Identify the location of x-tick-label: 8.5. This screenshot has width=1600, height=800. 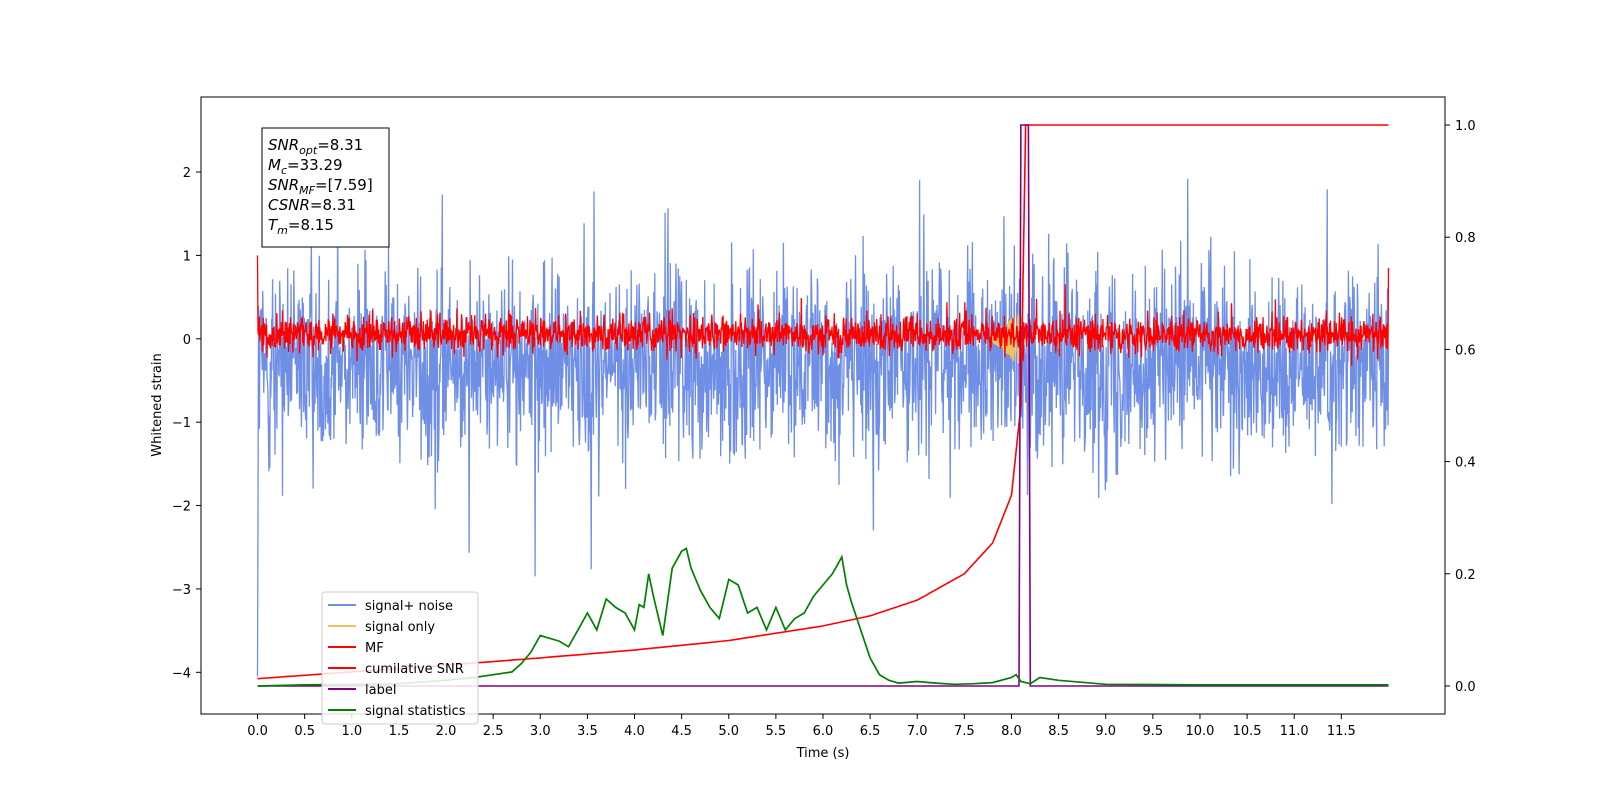
(1058, 731).